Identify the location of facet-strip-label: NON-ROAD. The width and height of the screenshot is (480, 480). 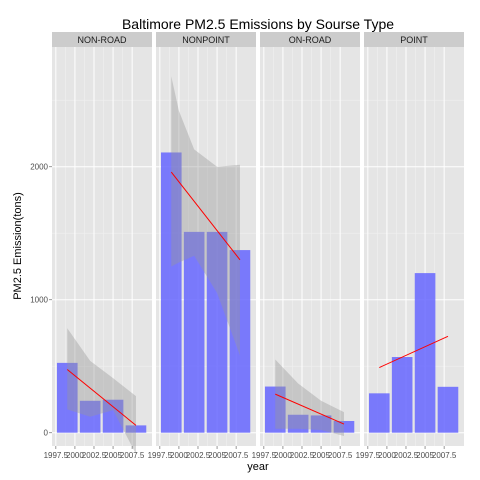
(102, 40).